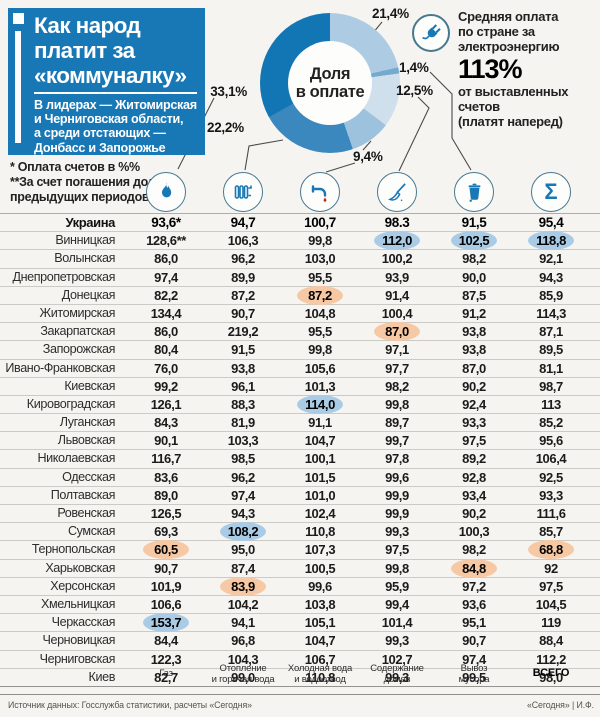  Describe the element at coordinates (474, 241) in the screenshot. I see `value-cell: 102,5` at that location.